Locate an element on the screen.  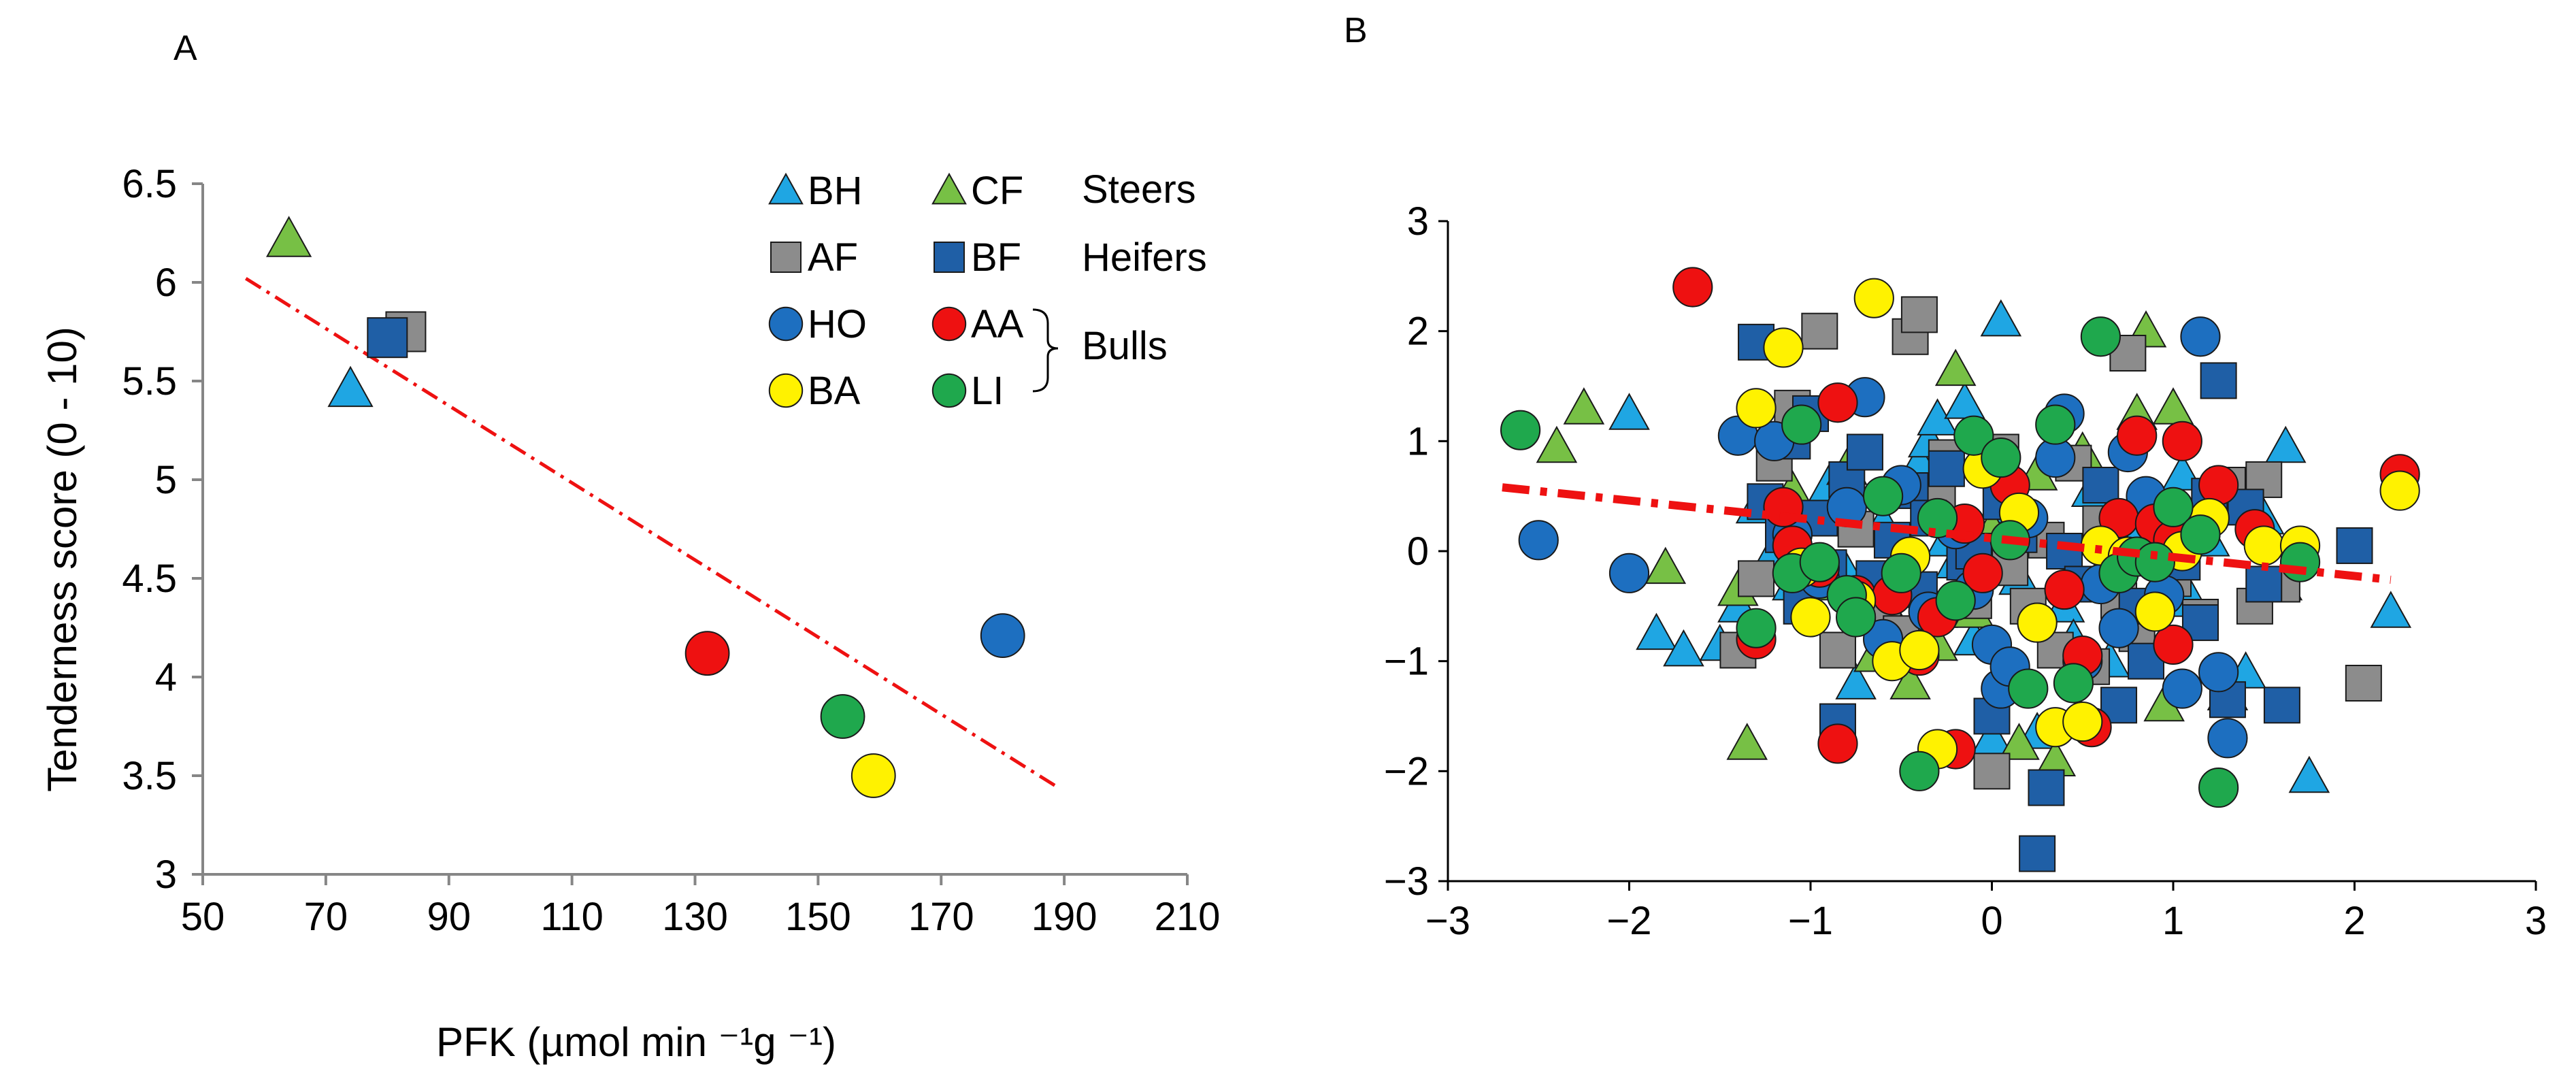
panel-a-y-tick-label: 3.5 is located at coordinates (149, 776).